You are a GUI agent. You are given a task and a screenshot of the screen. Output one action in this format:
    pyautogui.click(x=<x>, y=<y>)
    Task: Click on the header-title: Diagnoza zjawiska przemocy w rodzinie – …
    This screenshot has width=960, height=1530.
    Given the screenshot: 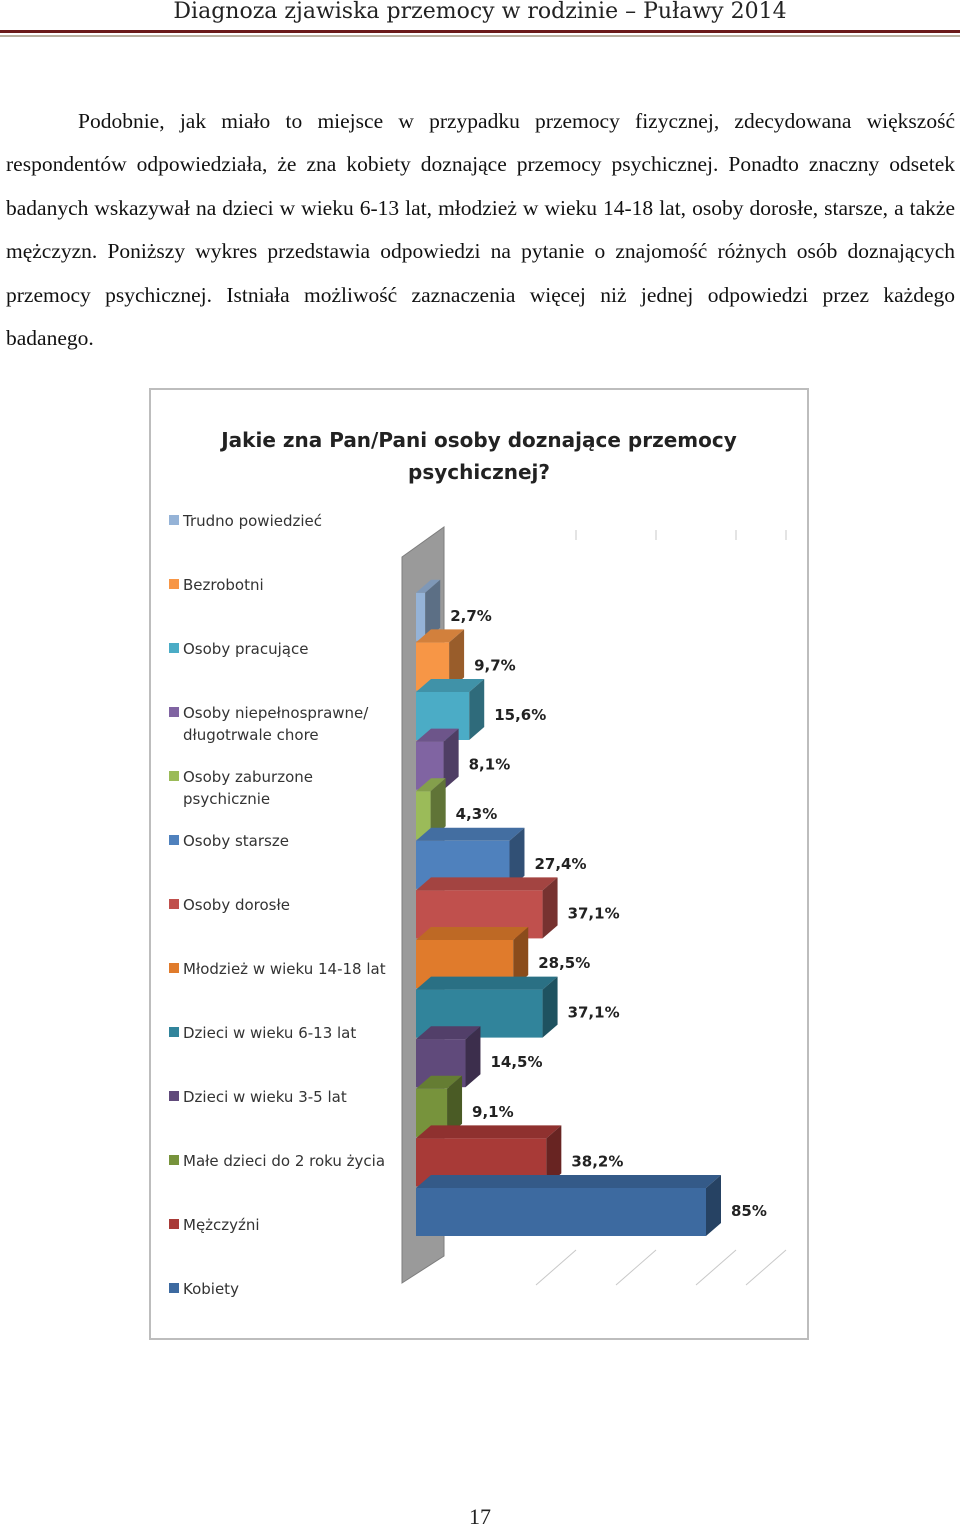 What is the action you would take?
    pyautogui.click(x=480, y=12)
    